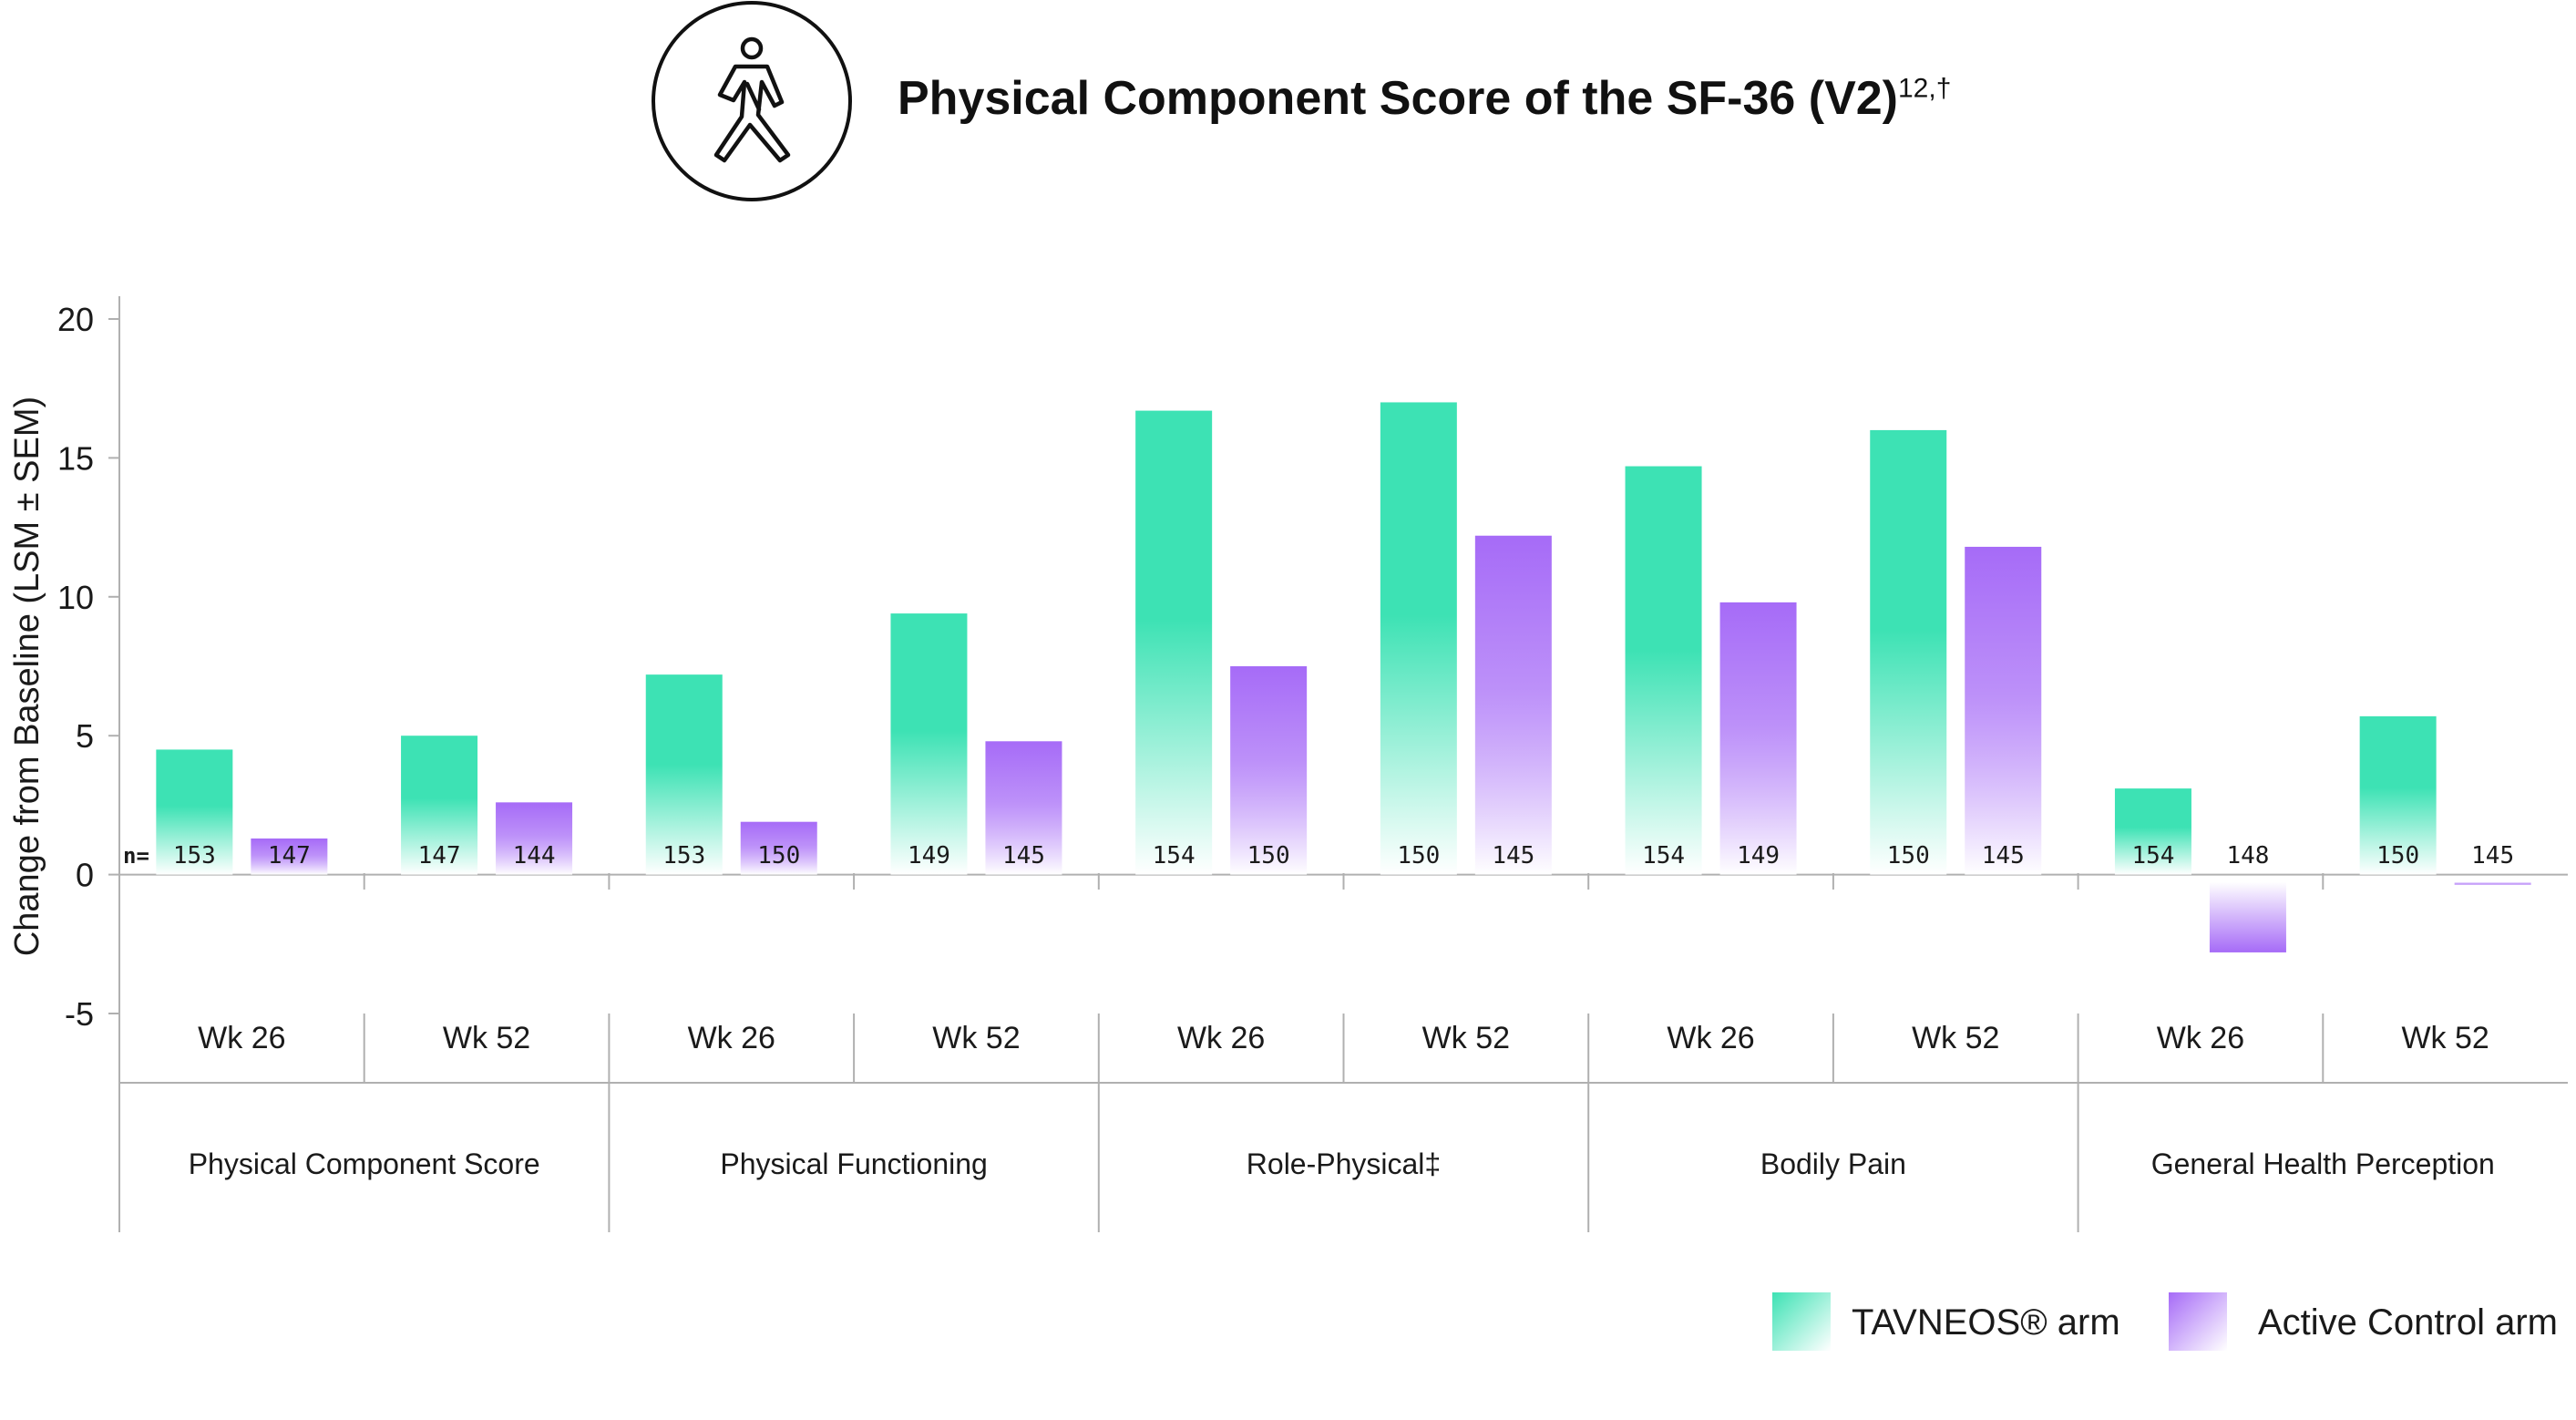 The image size is (2576, 1420). Describe the element at coordinates (1925, 88) in the screenshot. I see `title-superscript: 12,†` at that location.